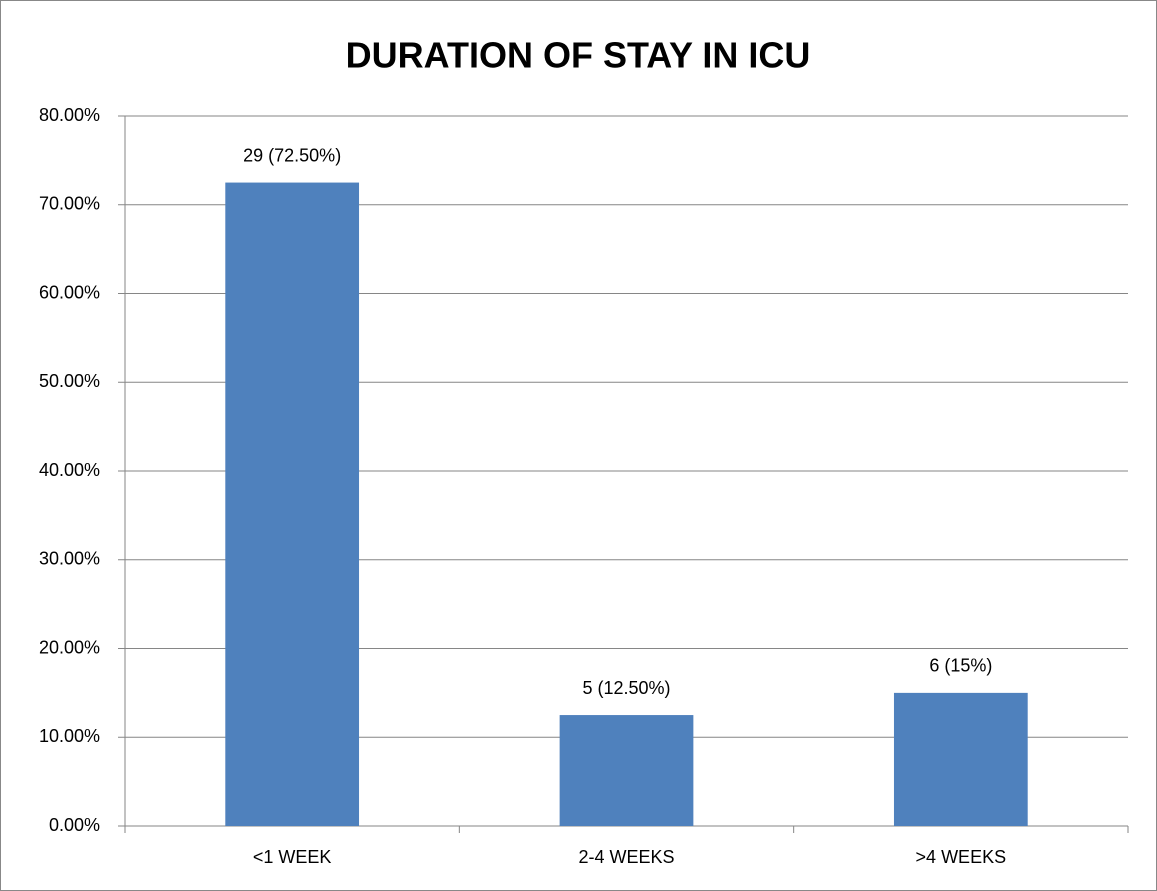 This screenshot has width=1157, height=891. Describe the element at coordinates (69, 381) in the screenshot. I see `y-tick-label: 50.00%` at that location.